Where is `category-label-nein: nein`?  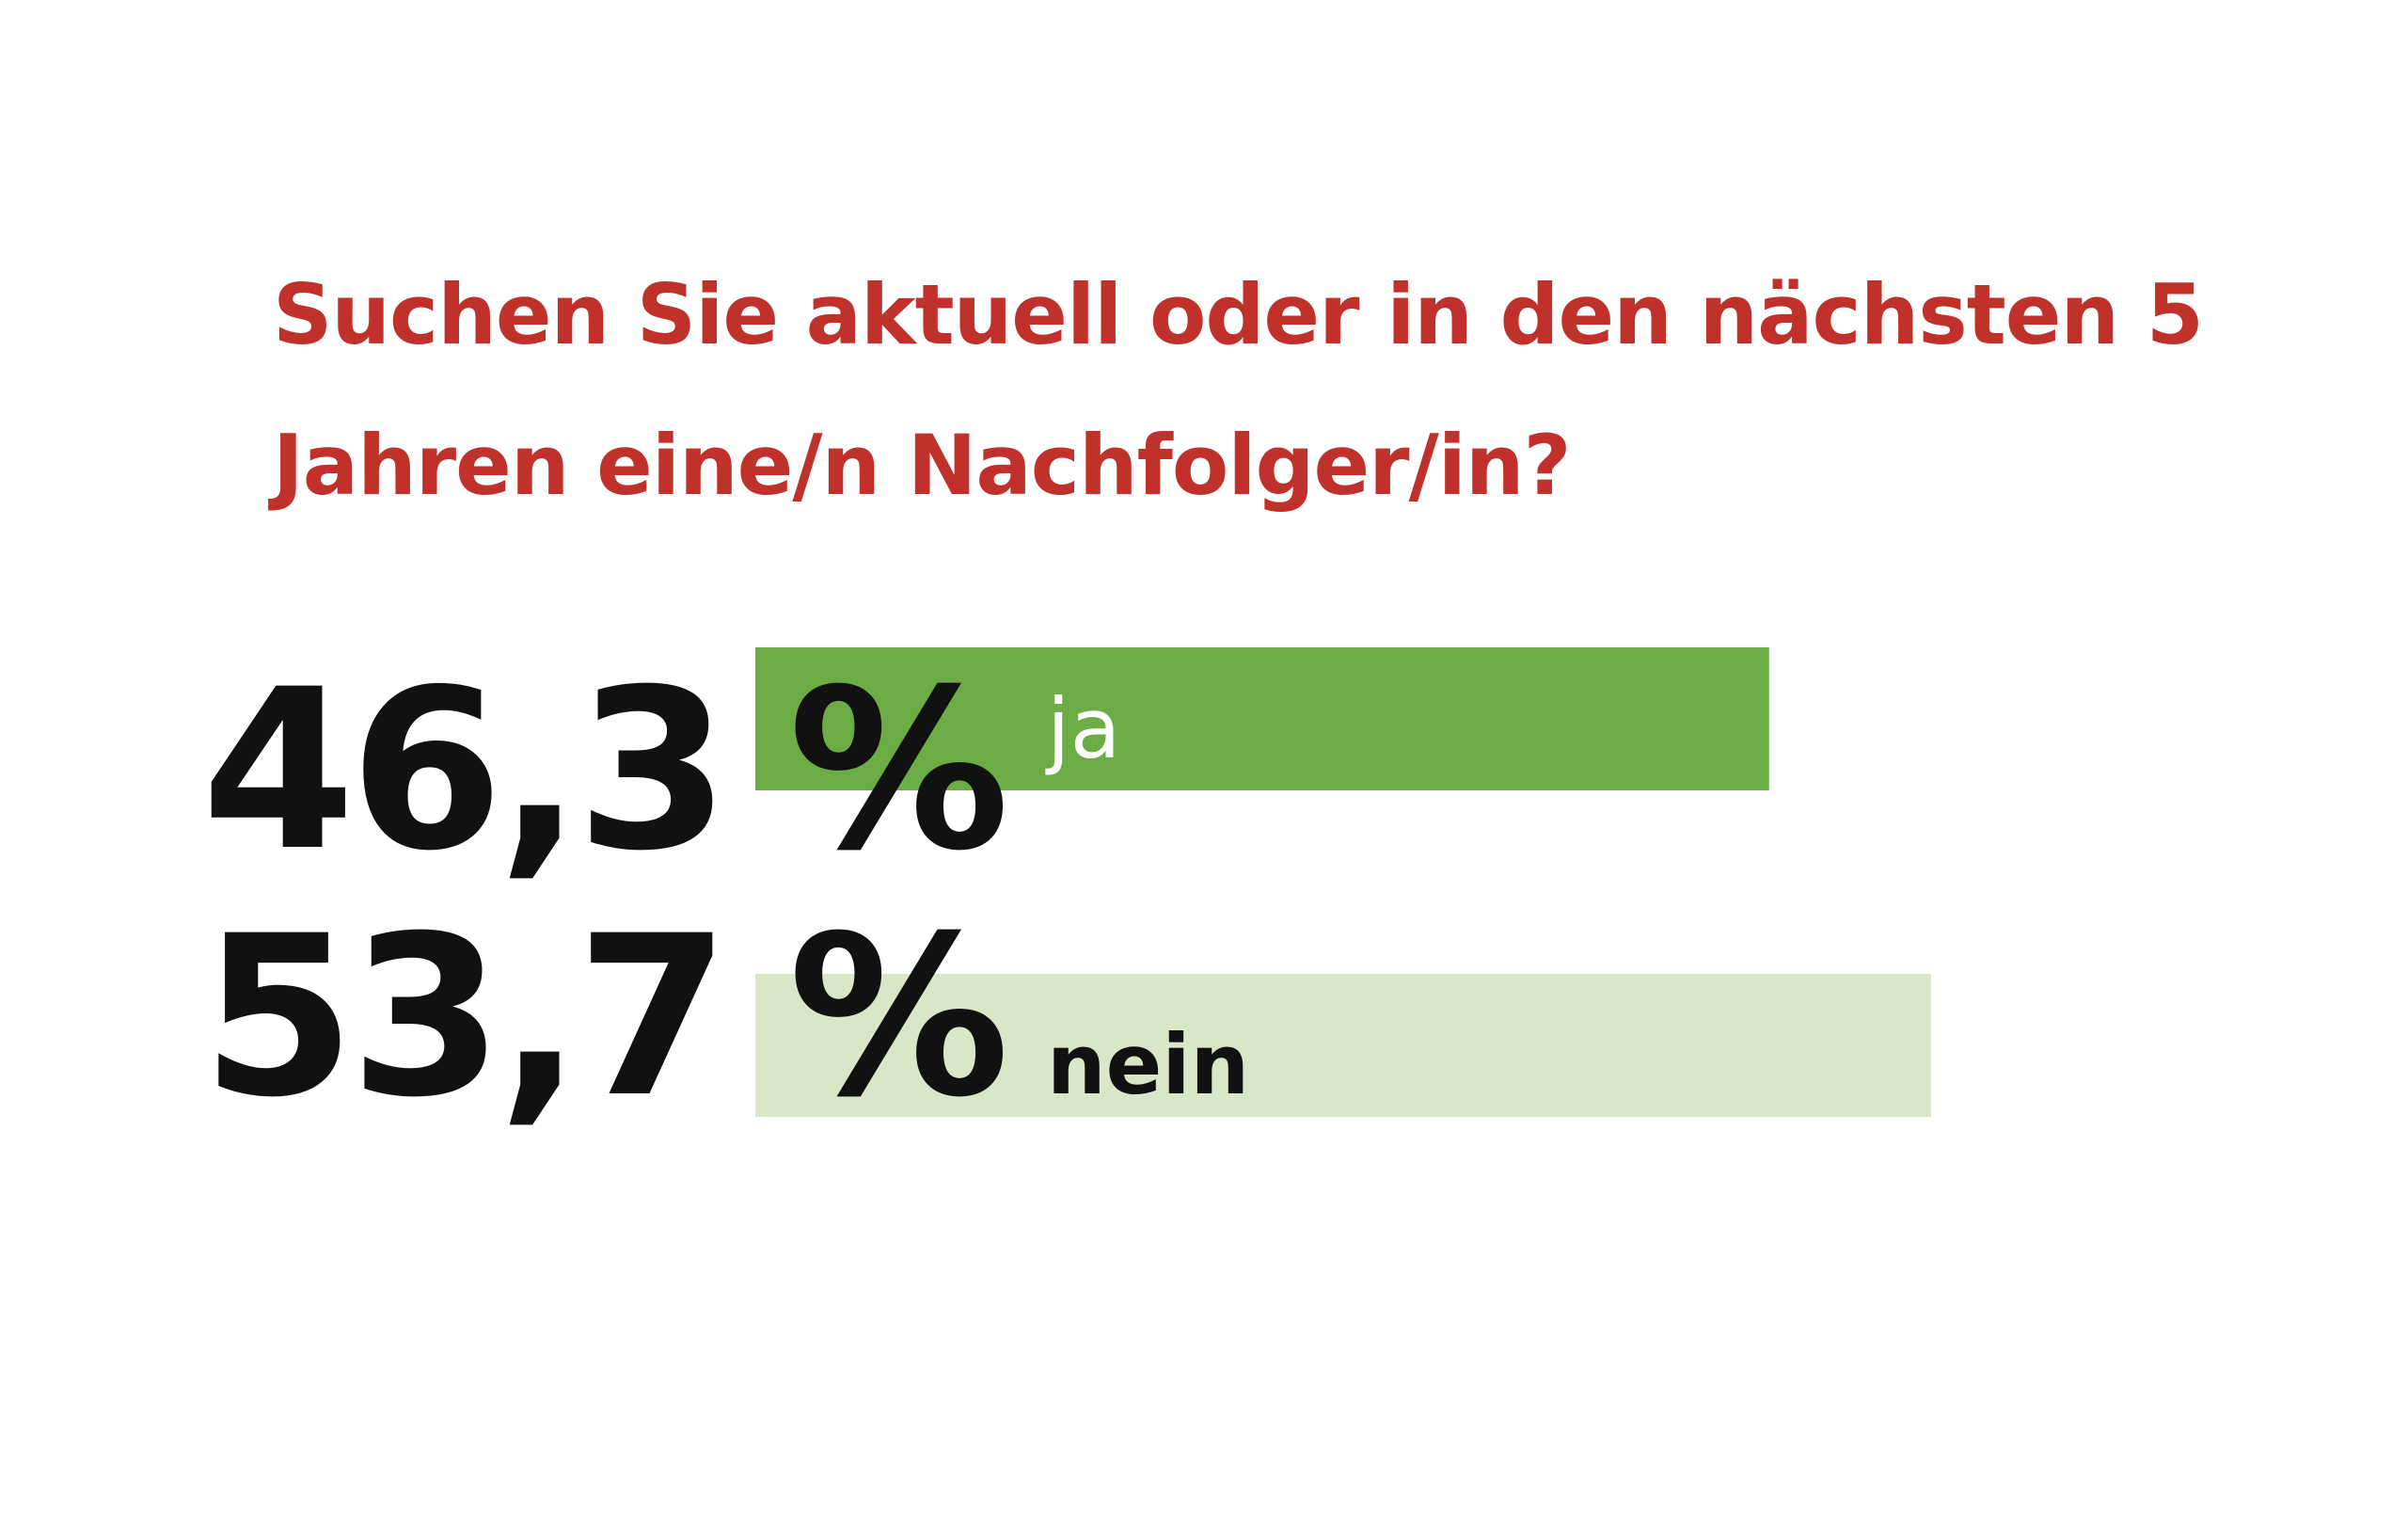
category-label-nein: nein is located at coordinates (1148, 1064).